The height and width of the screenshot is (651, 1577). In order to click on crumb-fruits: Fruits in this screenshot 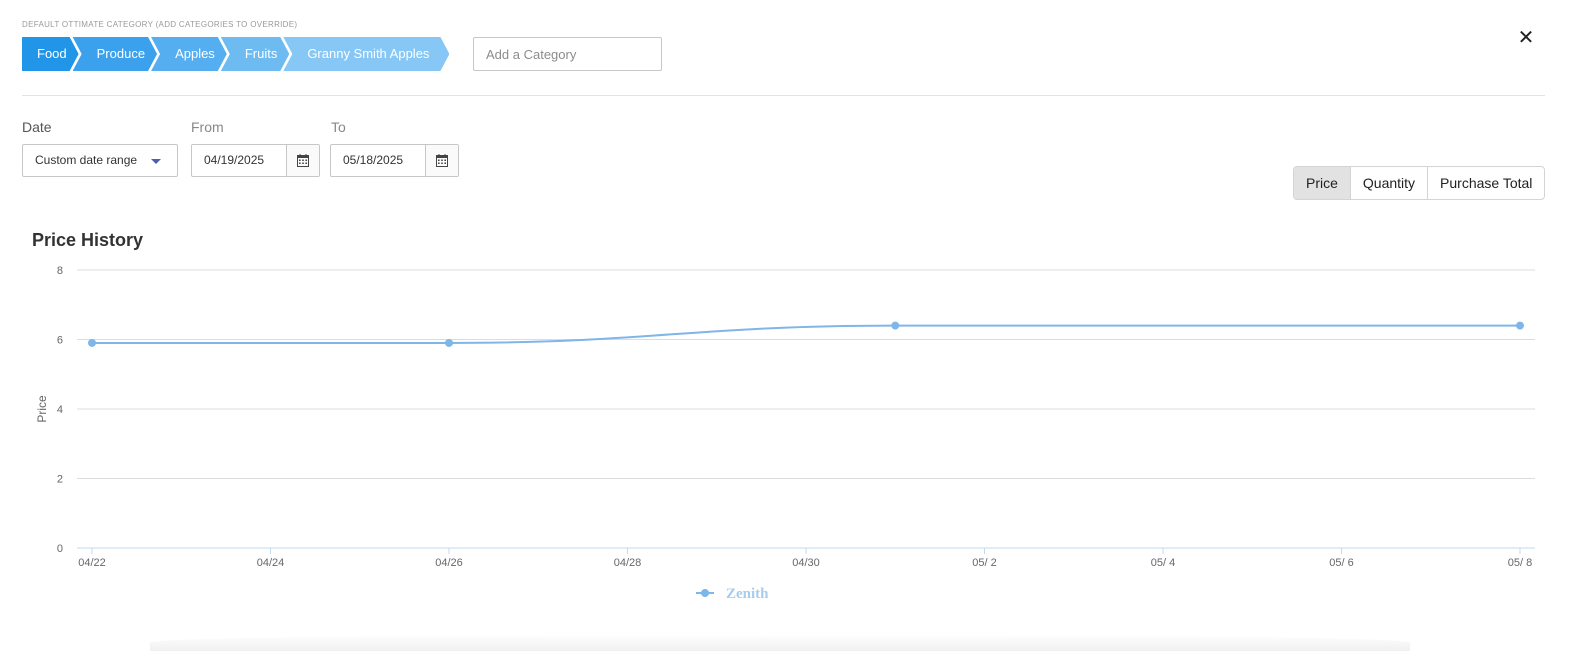, I will do `click(255, 54)`.